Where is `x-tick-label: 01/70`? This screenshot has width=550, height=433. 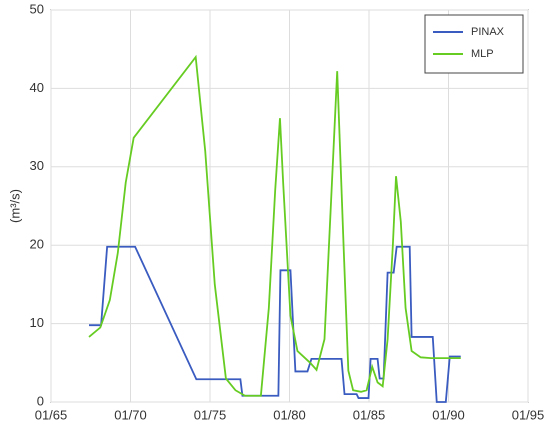 x-tick-label: 01/70 is located at coordinates (130, 414).